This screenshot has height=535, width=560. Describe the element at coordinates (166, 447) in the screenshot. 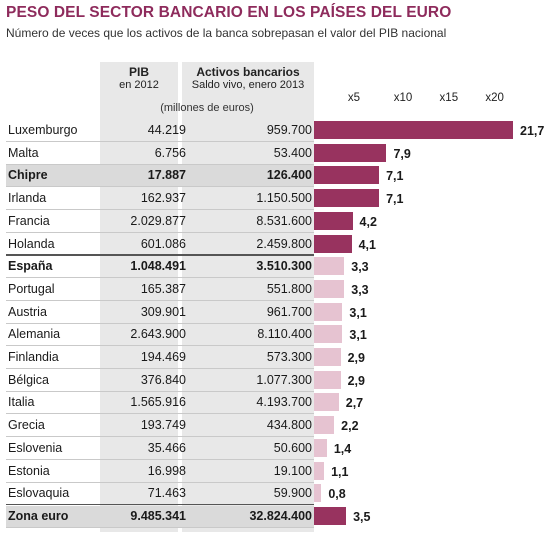

I see `pib-value: 35.466` at that location.